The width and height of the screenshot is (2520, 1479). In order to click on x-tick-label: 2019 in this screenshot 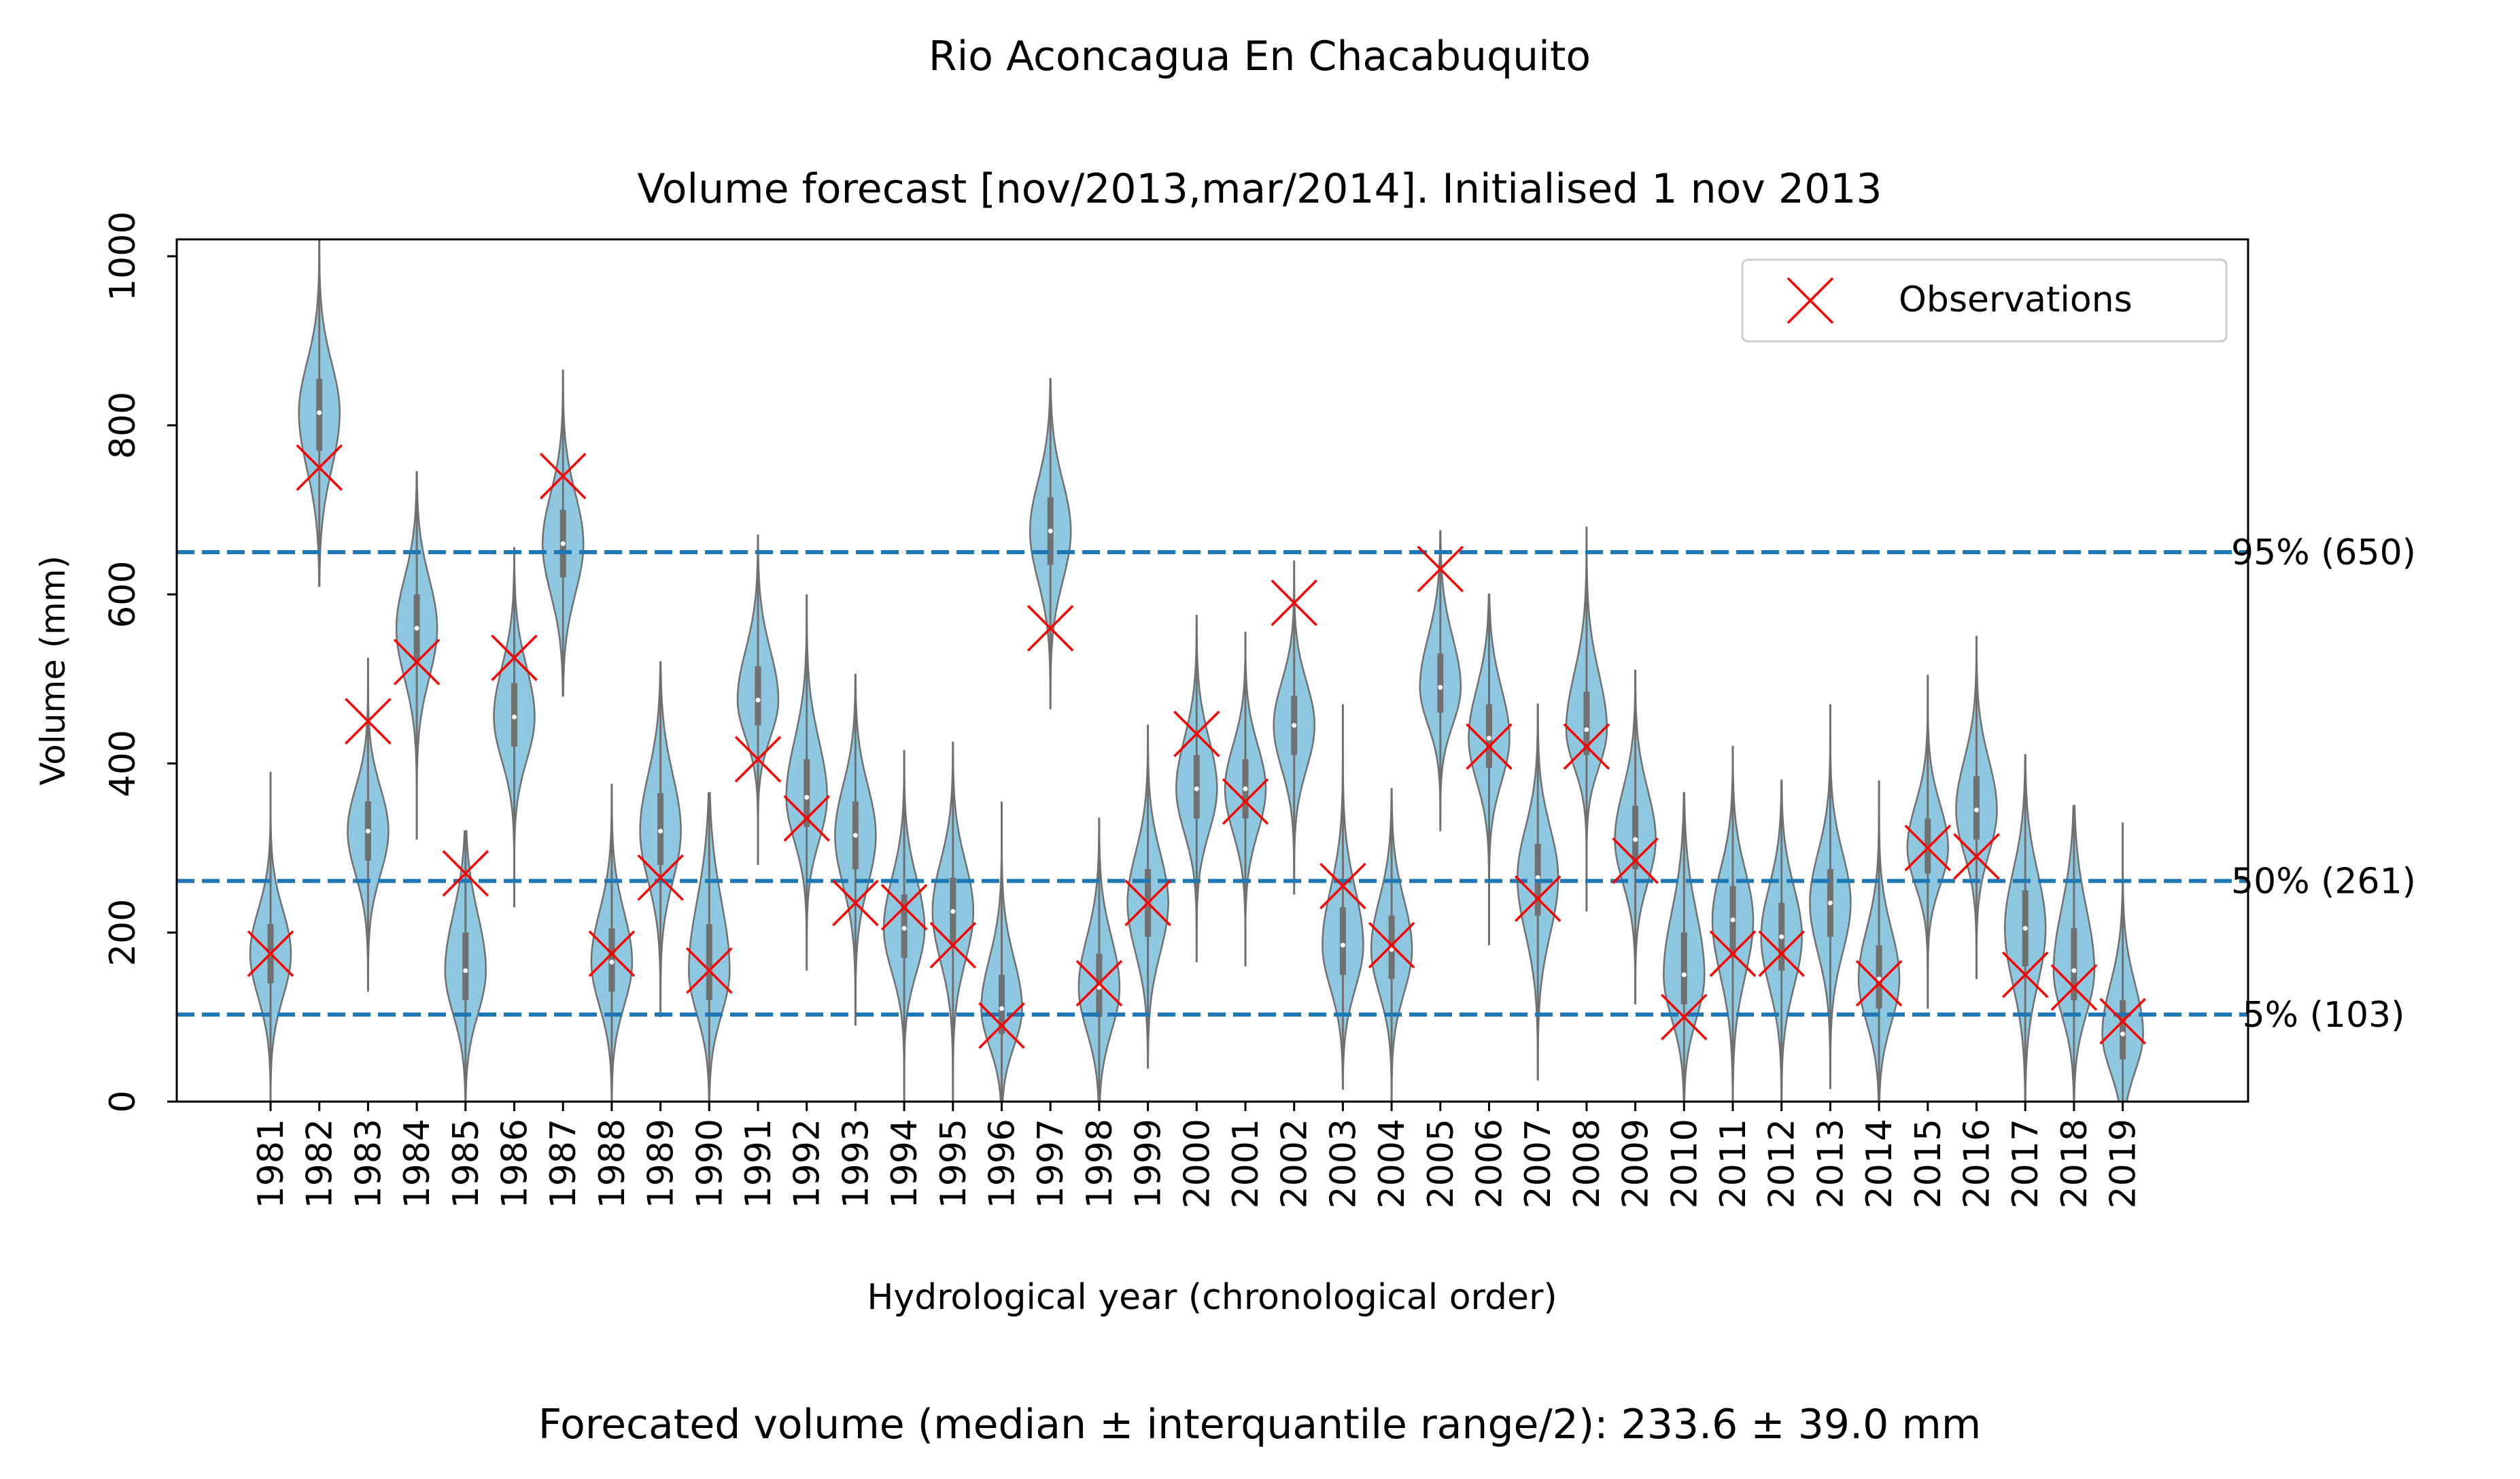, I will do `click(2124, 1164)`.